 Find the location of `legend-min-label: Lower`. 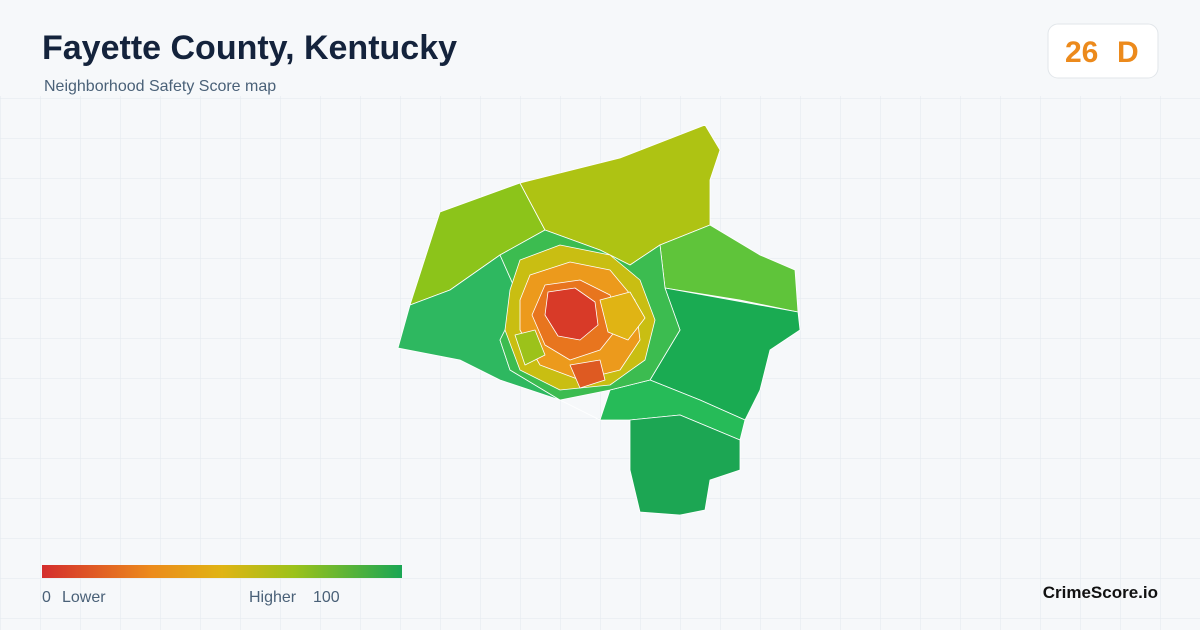

legend-min-label: Lower is located at coordinates (84, 597).